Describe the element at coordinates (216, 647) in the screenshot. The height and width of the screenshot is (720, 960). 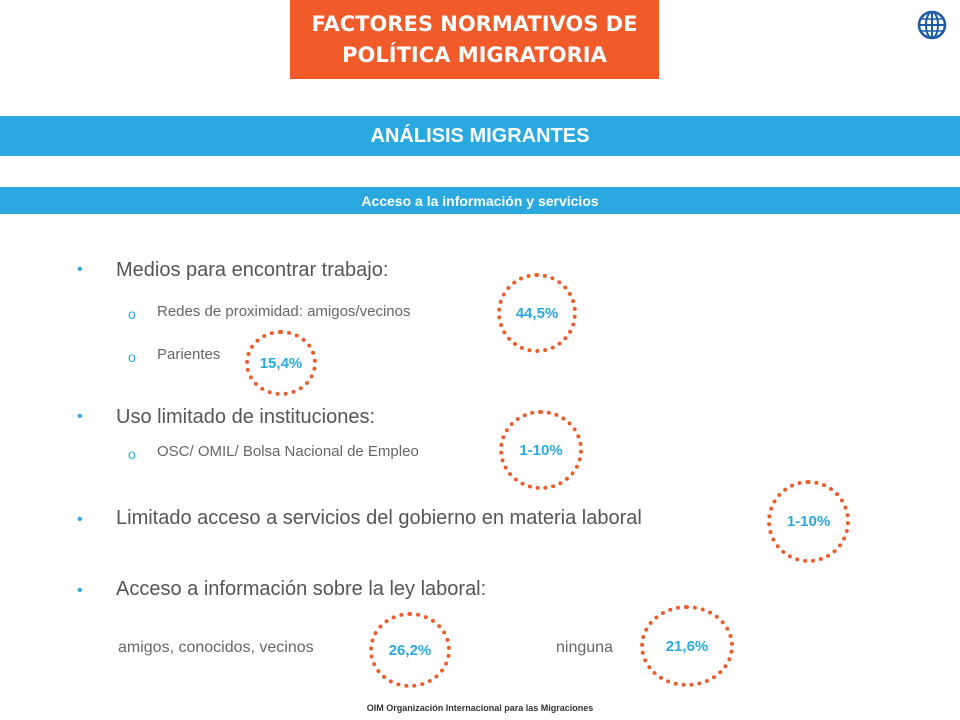
I see `info-source-label: amigos, conocidos, vecinos` at that location.